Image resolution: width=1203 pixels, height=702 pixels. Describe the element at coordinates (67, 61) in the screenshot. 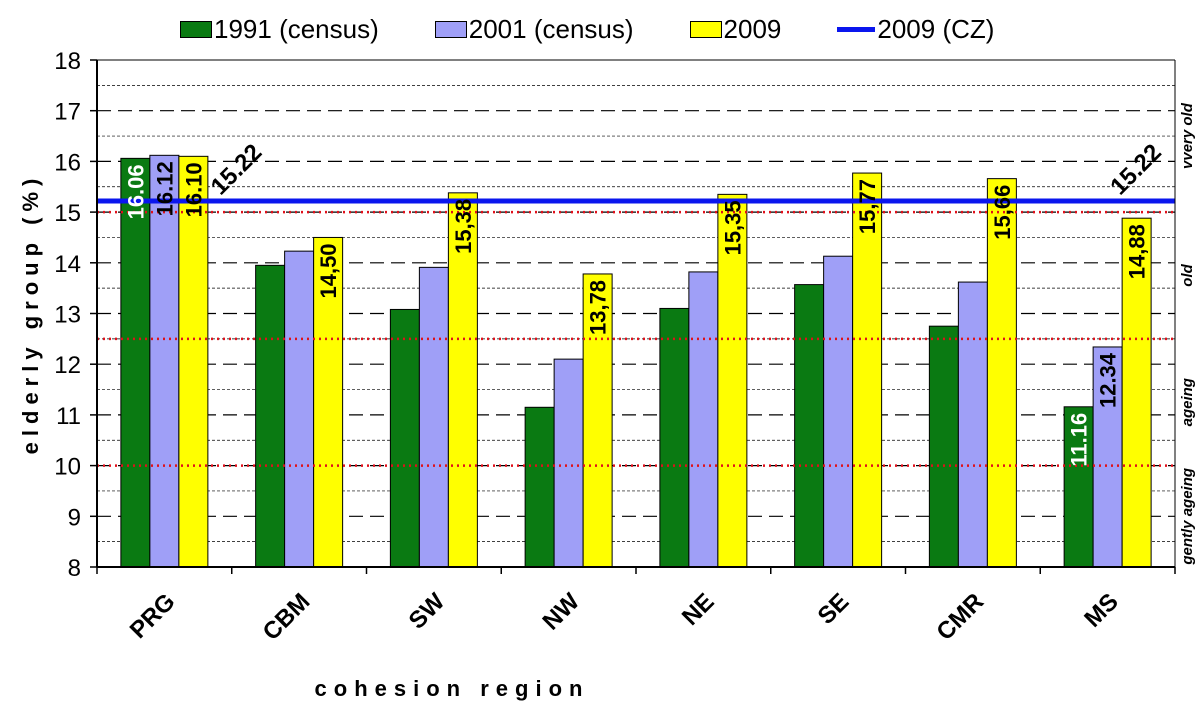

I see `y-tick-label: 18` at that location.